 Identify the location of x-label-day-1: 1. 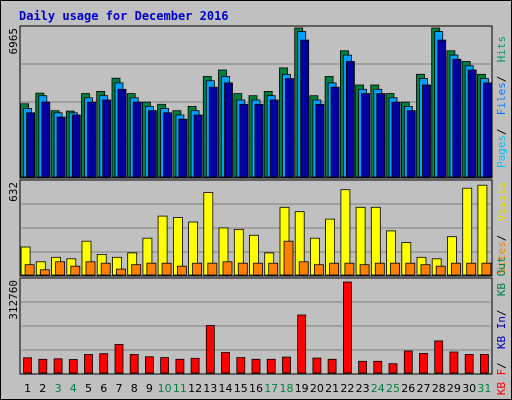
(27, 388).